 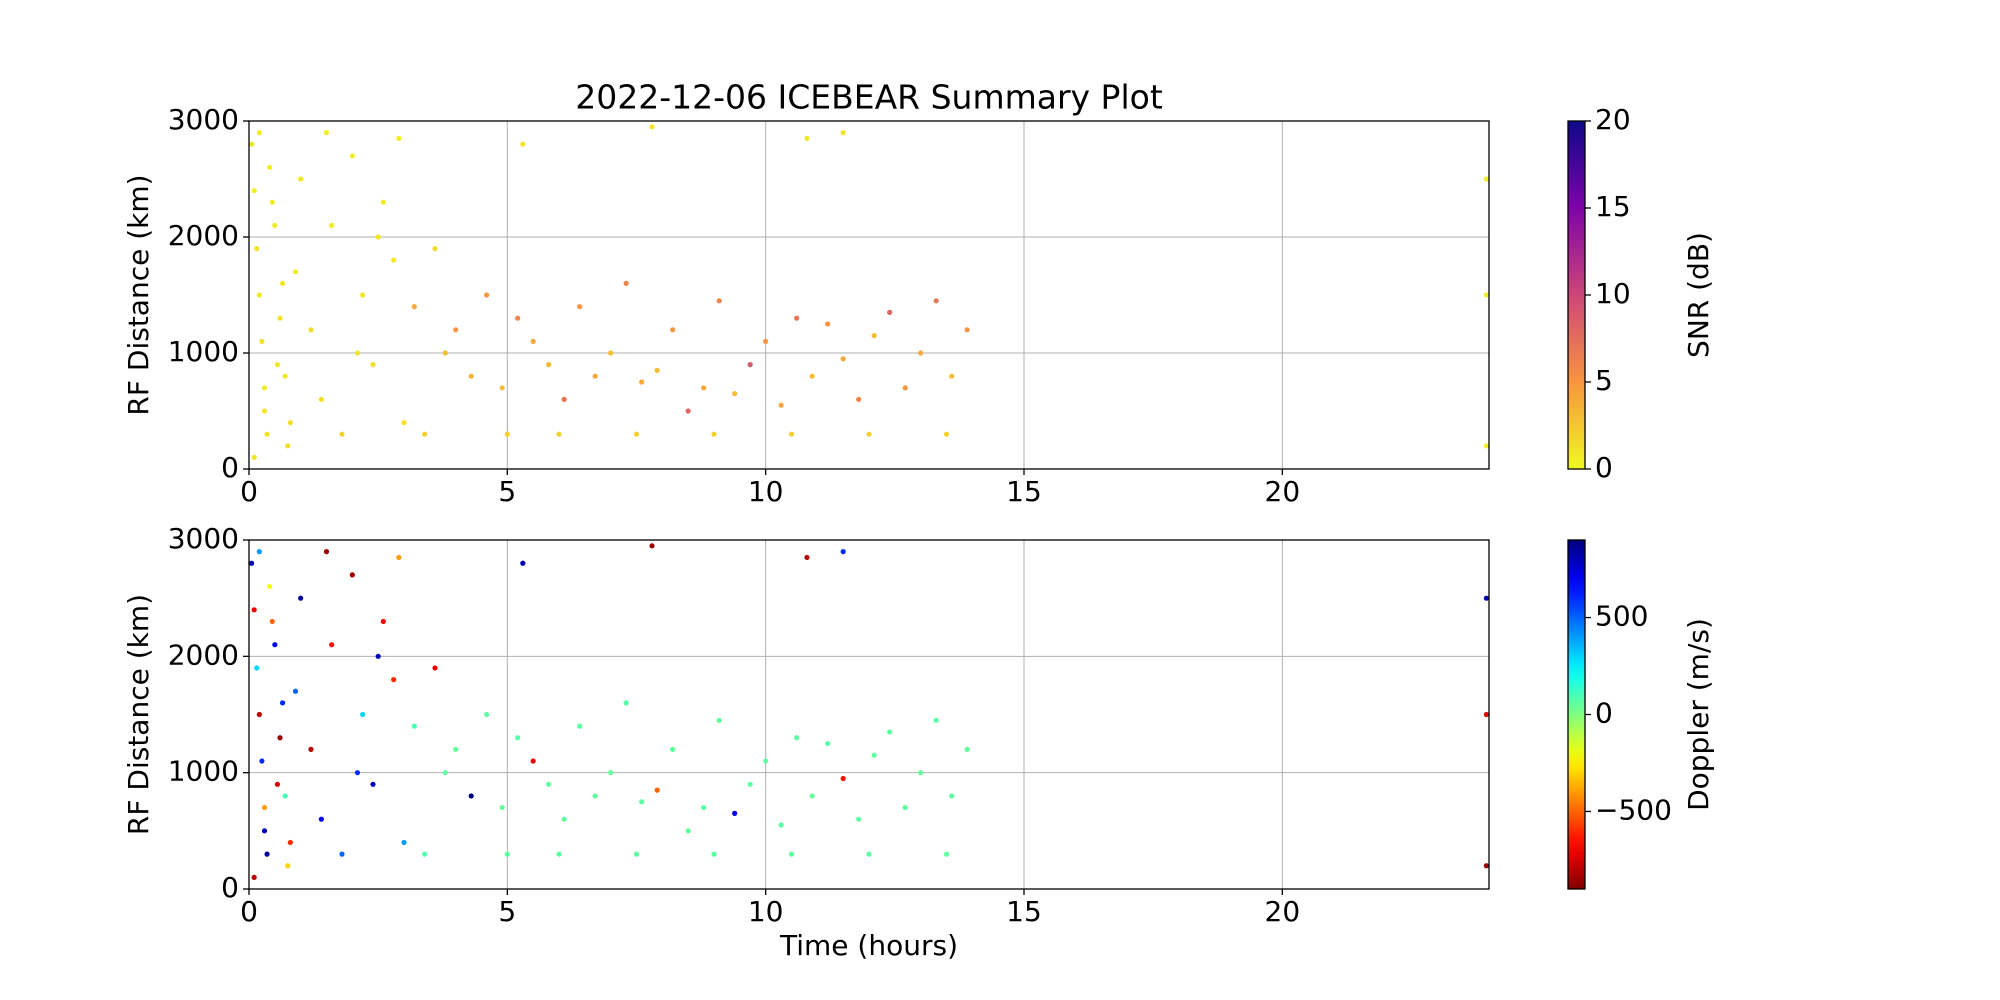 What do you see at coordinates (869, 97) in the screenshot?
I see `chart-title: 2022-12-06 ICEBEAR Summary Plot` at bounding box center [869, 97].